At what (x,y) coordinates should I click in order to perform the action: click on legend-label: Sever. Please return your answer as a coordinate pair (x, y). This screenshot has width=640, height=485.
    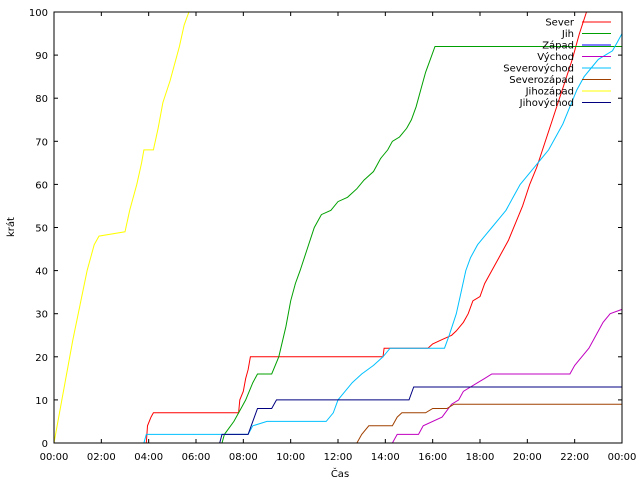
    Looking at the image, I should click on (560, 23).